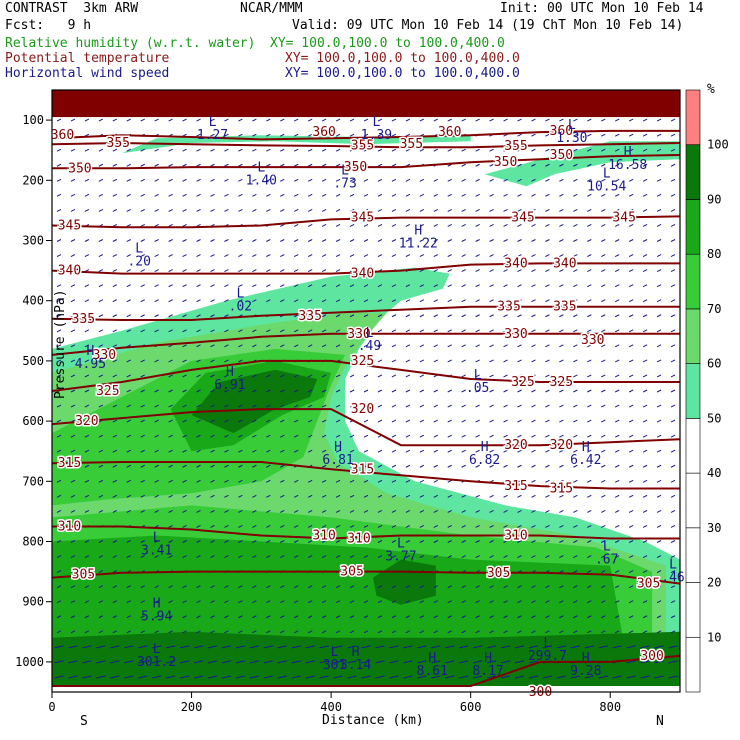 The height and width of the screenshot is (740, 740). I want to click on theta-label: 315, so click(561, 489).